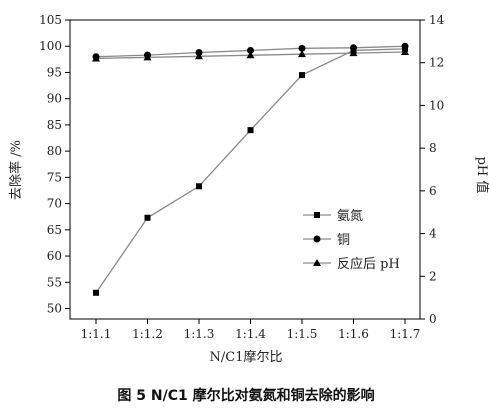 This screenshot has height=411, width=489. Describe the element at coordinates (50, 20) in the screenshot. I see `y-tick-label: 105` at that location.